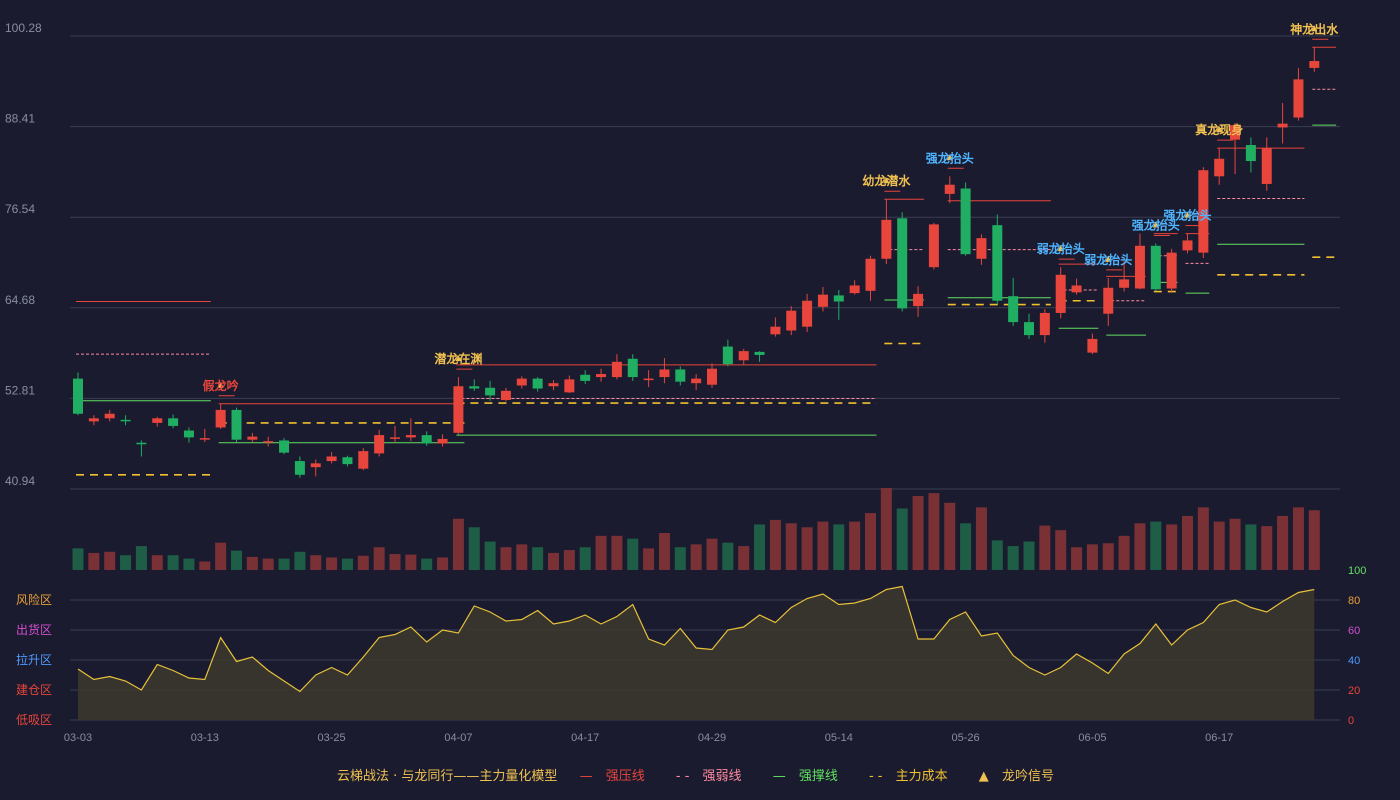  What do you see at coordinates (612, 776) in the screenshot?
I see `legend-pressure: — 强压线` at bounding box center [612, 776].